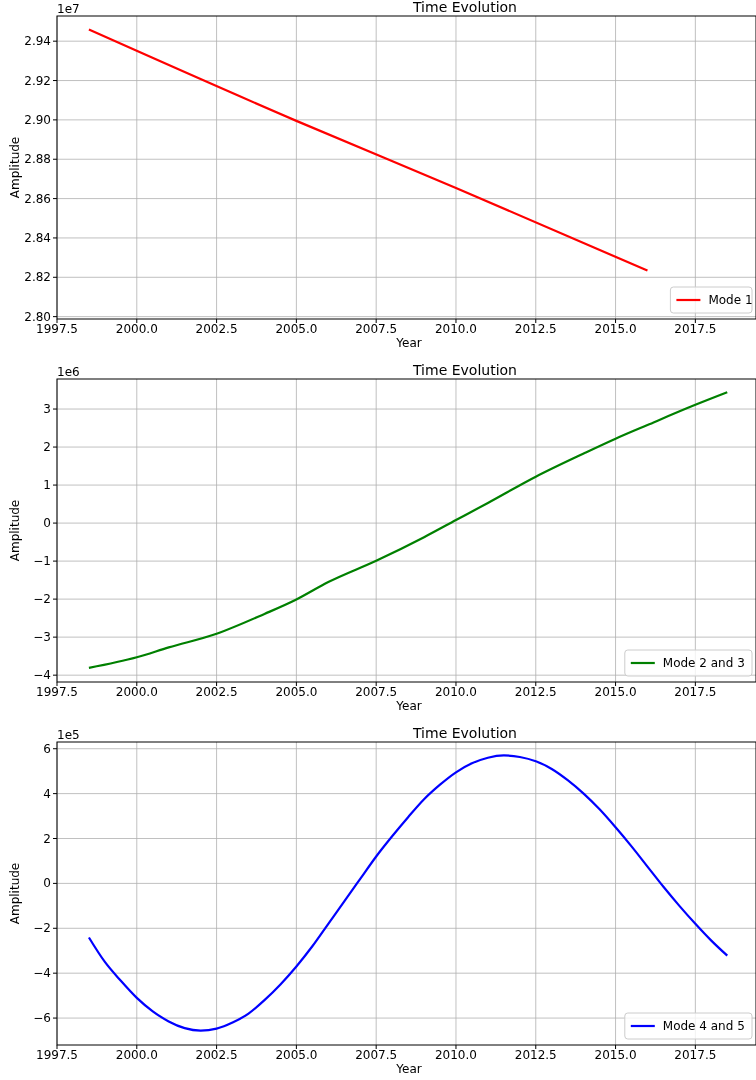 The image size is (756, 1080). Describe the element at coordinates (703, 663) in the screenshot. I see `legend-label: Mode 2 and 3` at that location.